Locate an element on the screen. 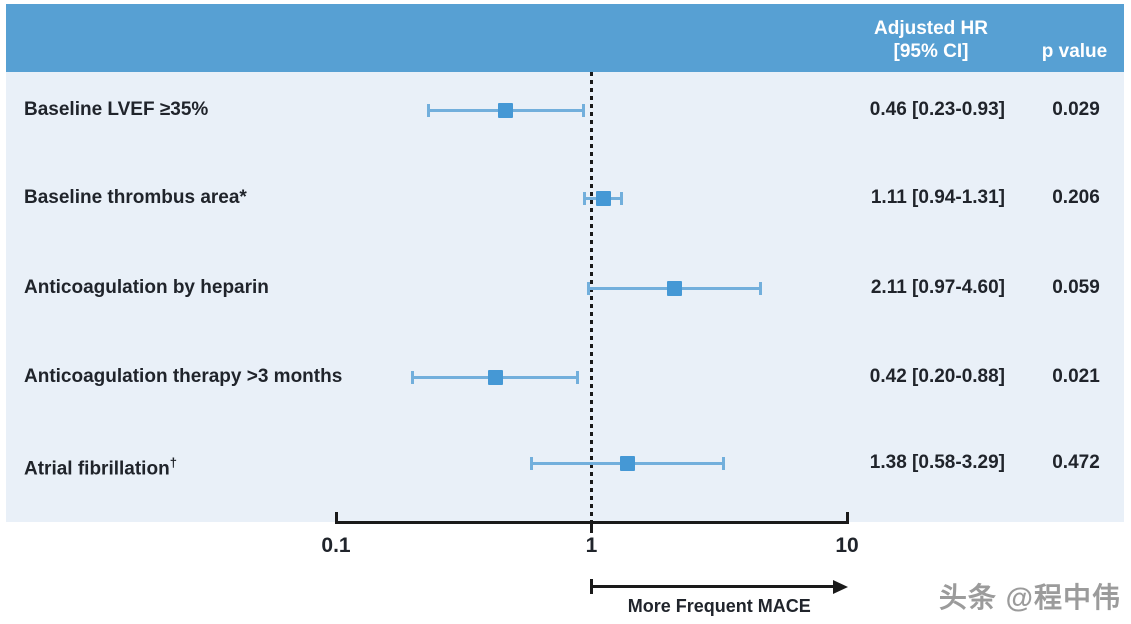 Image resolution: width=1131 pixels, height=624 pixels. column-header-p-value: p value is located at coordinates (1074, 51).